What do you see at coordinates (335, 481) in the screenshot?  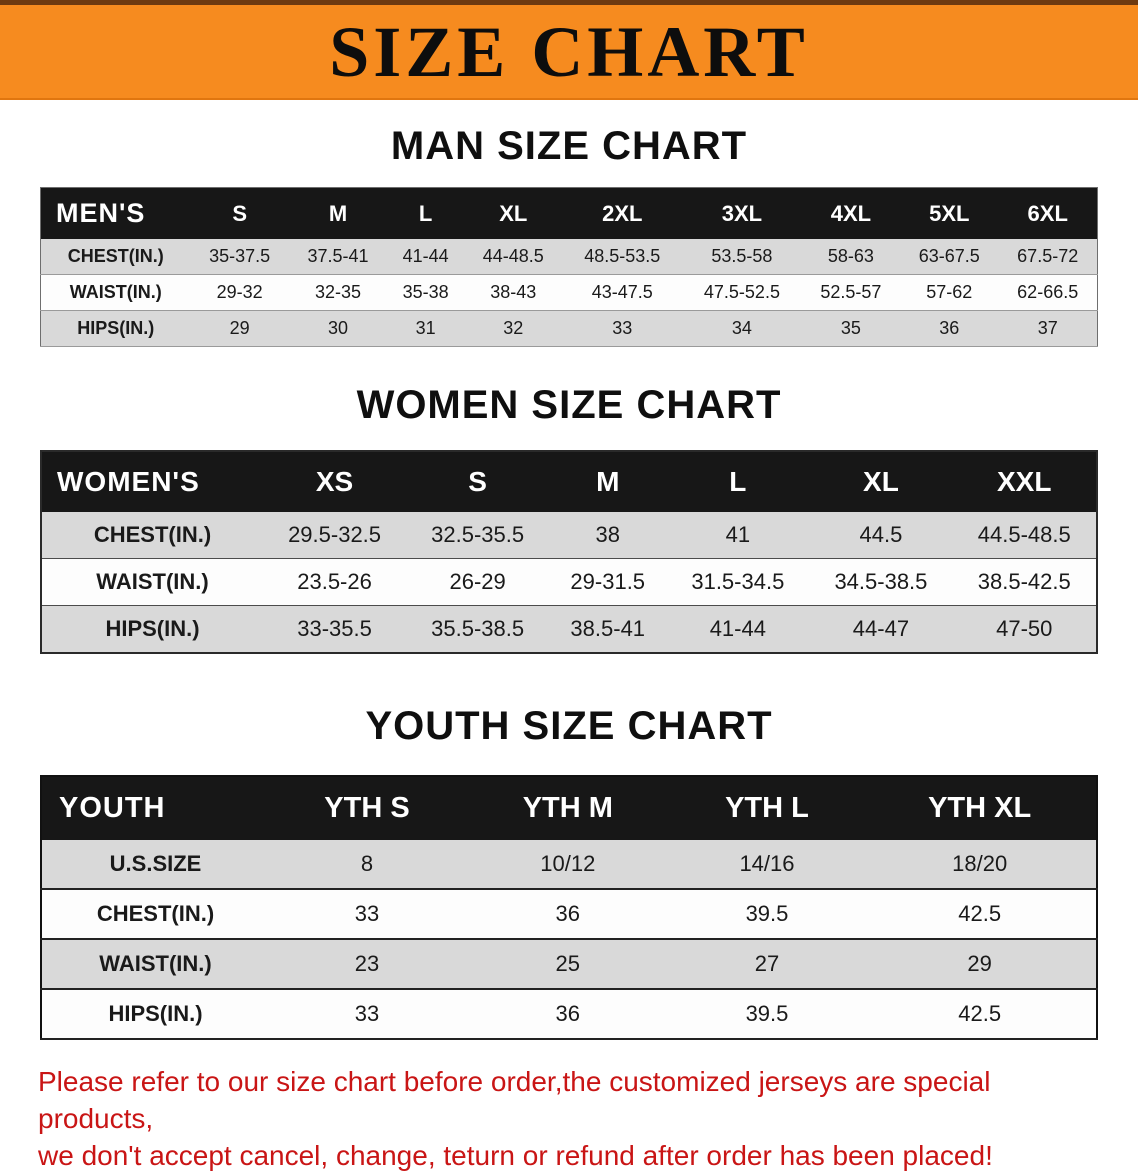 I see `column-header: XS` at bounding box center [335, 481].